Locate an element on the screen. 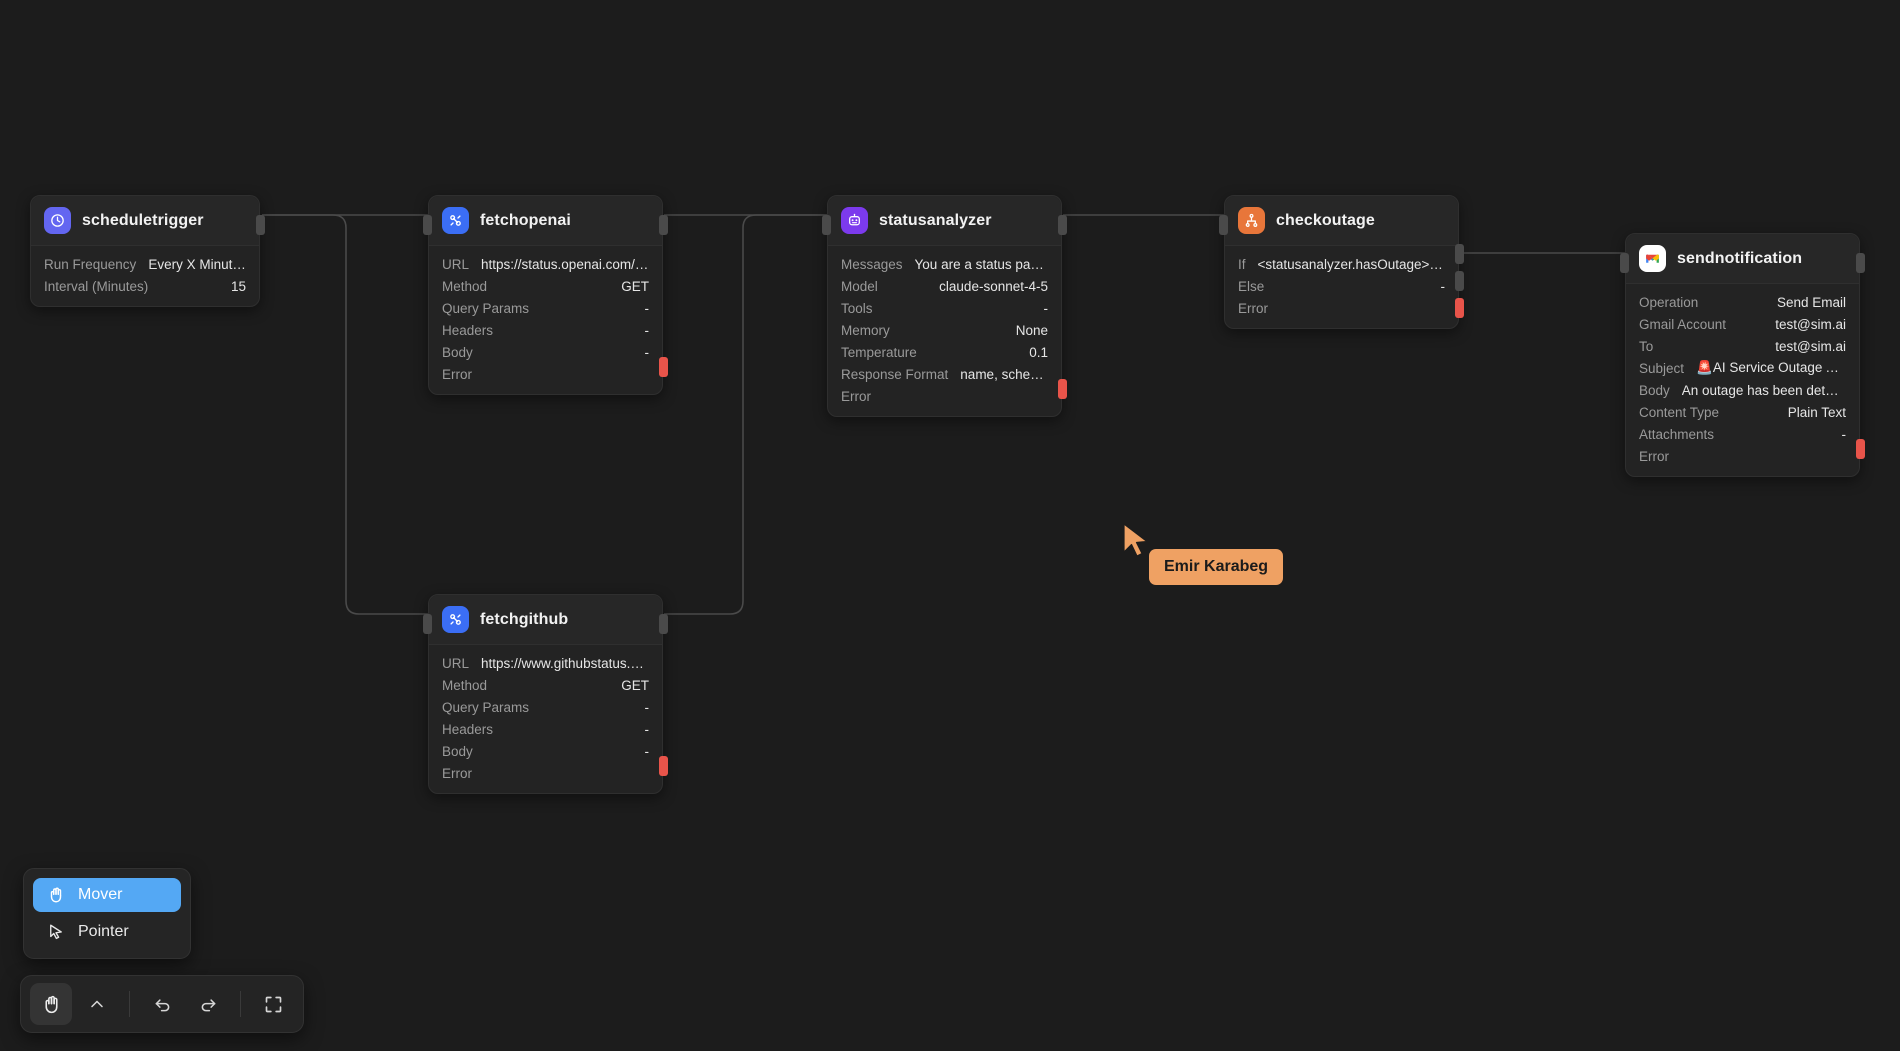 This screenshot has height=1051, width=1900. node-header: fetchopenai is located at coordinates (545, 221).